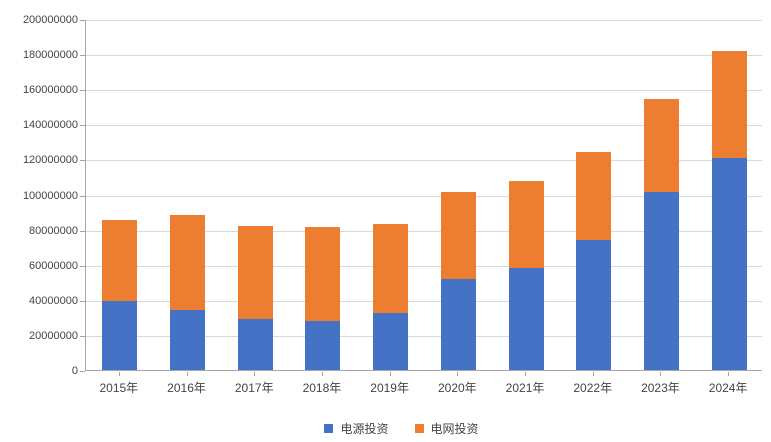  Describe the element at coordinates (419, 428) in the screenshot. I see `legend-swatch-orange-icon` at that location.